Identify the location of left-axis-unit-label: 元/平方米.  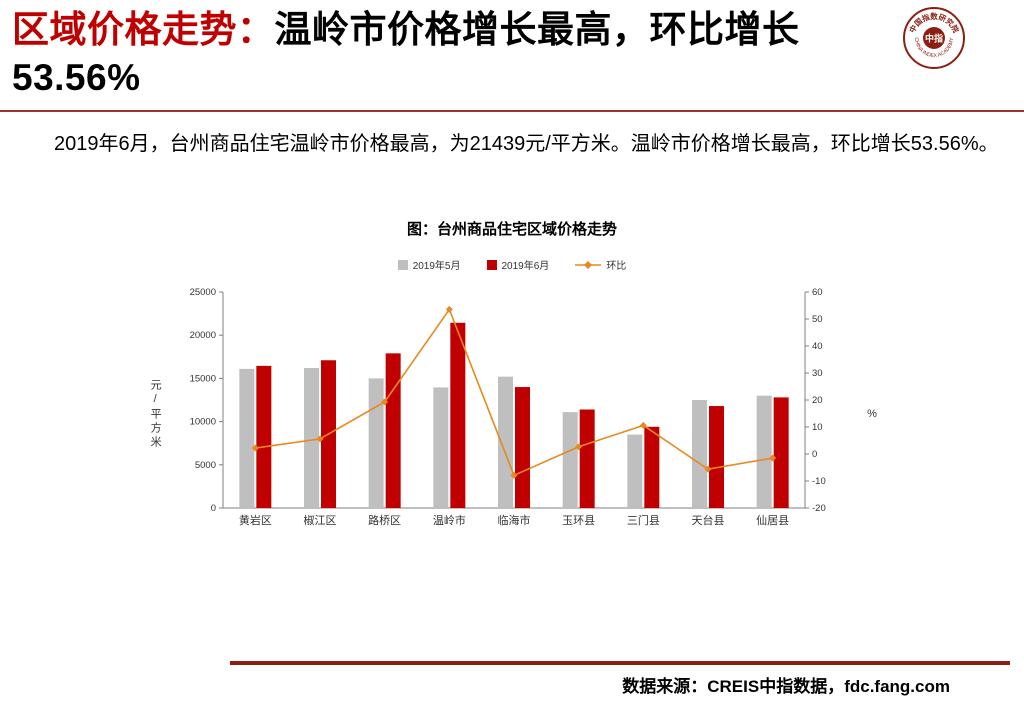
(155, 414).